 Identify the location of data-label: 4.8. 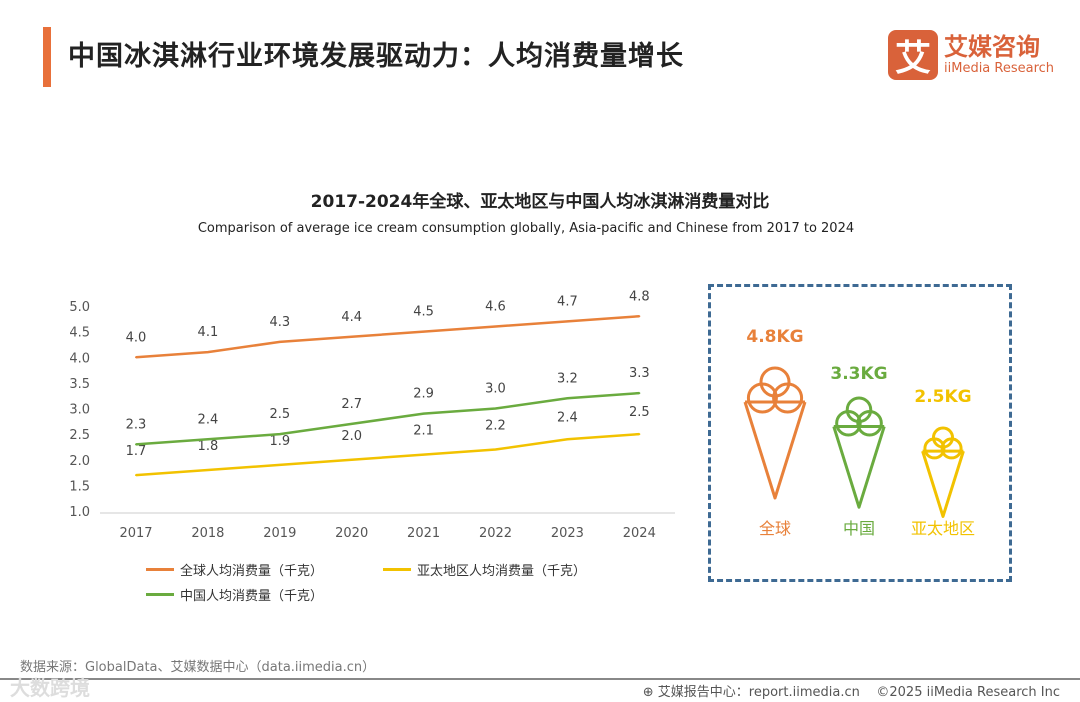
(639, 296).